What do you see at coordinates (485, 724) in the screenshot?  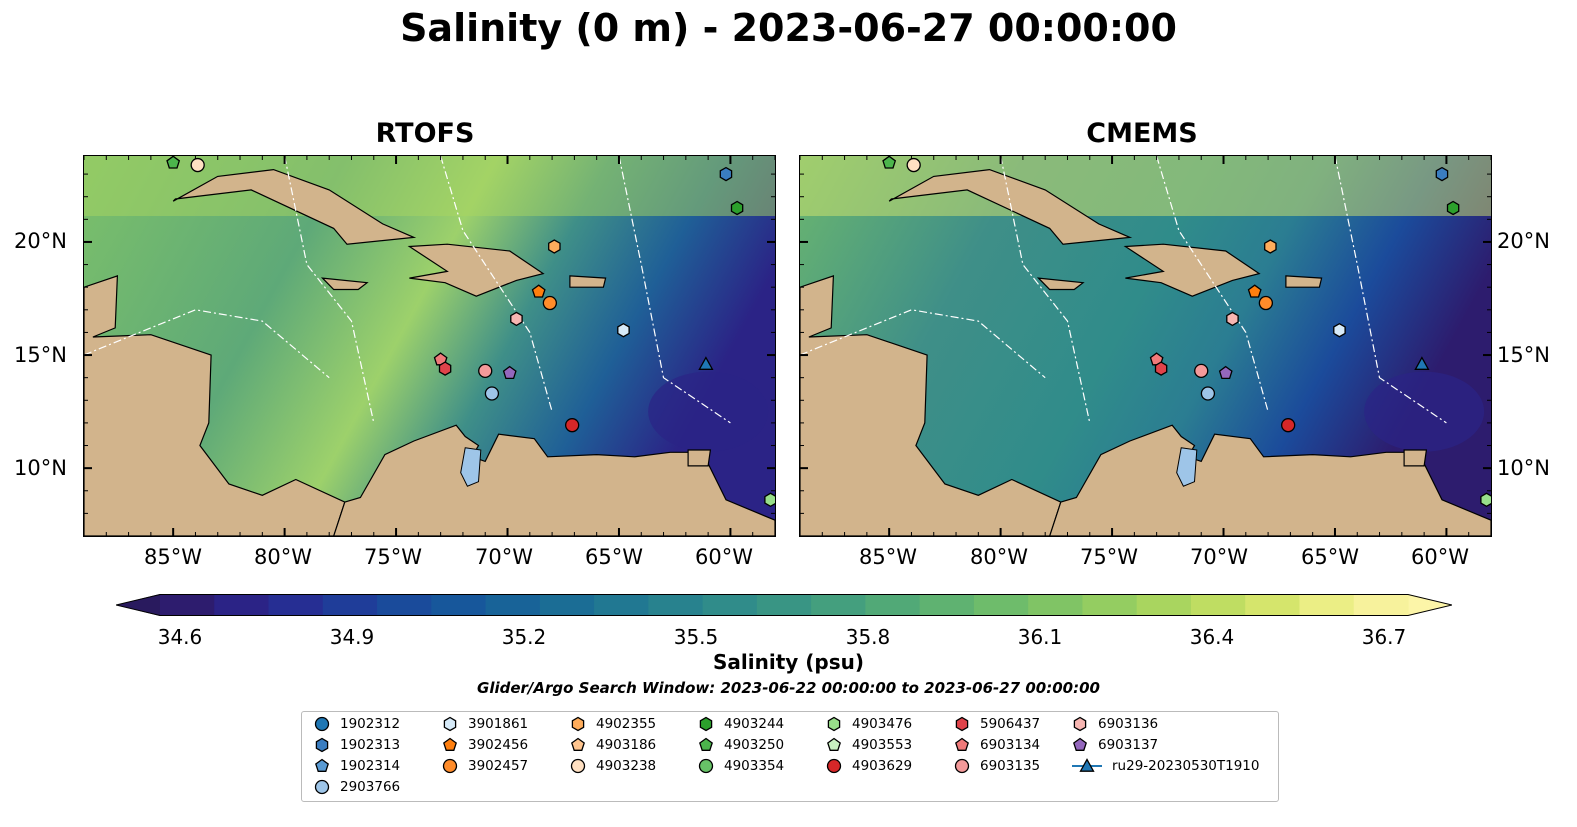 I see `legend-item: 3901861` at bounding box center [485, 724].